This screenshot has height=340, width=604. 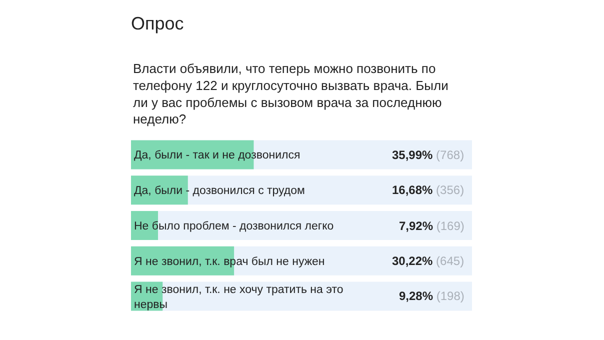 What do you see at coordinates (431, 296) in the screenshot?
I see `data-label: 9,28% (198)` at bounding box center [431, 296].